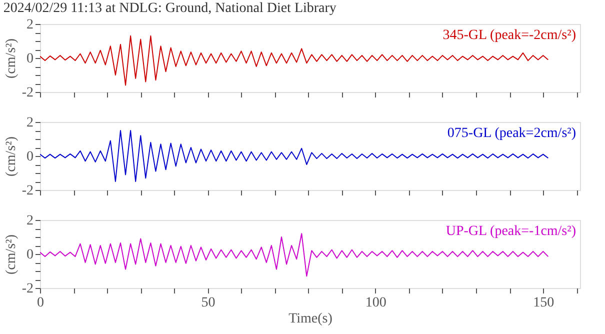 The width and height of the screenshot is (605, 334). What do you see at coordinates (543, 303) in the screenshot?
I see `x-tick-label: 150` at bounding box center [543, 303].